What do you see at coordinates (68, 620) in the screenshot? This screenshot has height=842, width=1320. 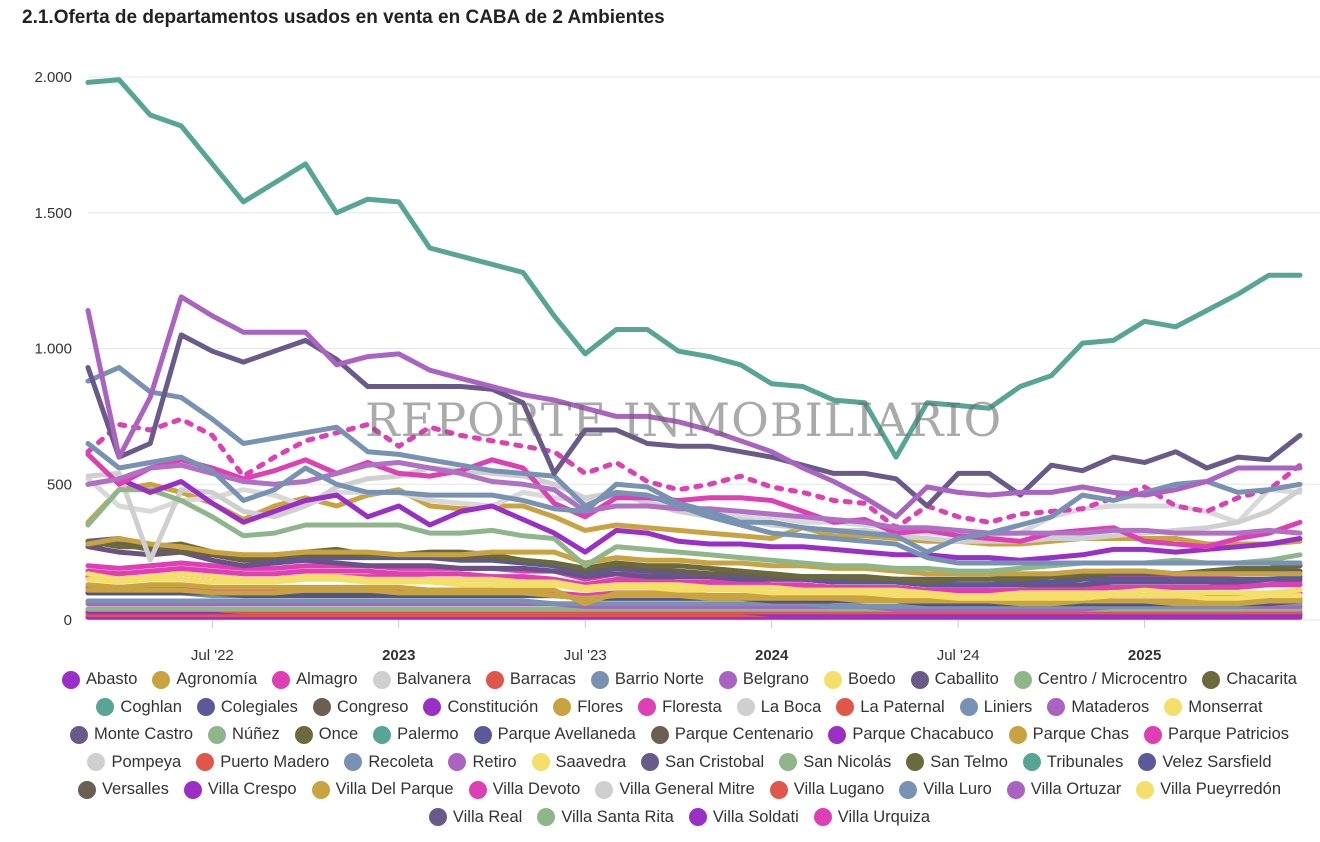 I see `y-tick-label: 0` at bounding box center [68, 620].